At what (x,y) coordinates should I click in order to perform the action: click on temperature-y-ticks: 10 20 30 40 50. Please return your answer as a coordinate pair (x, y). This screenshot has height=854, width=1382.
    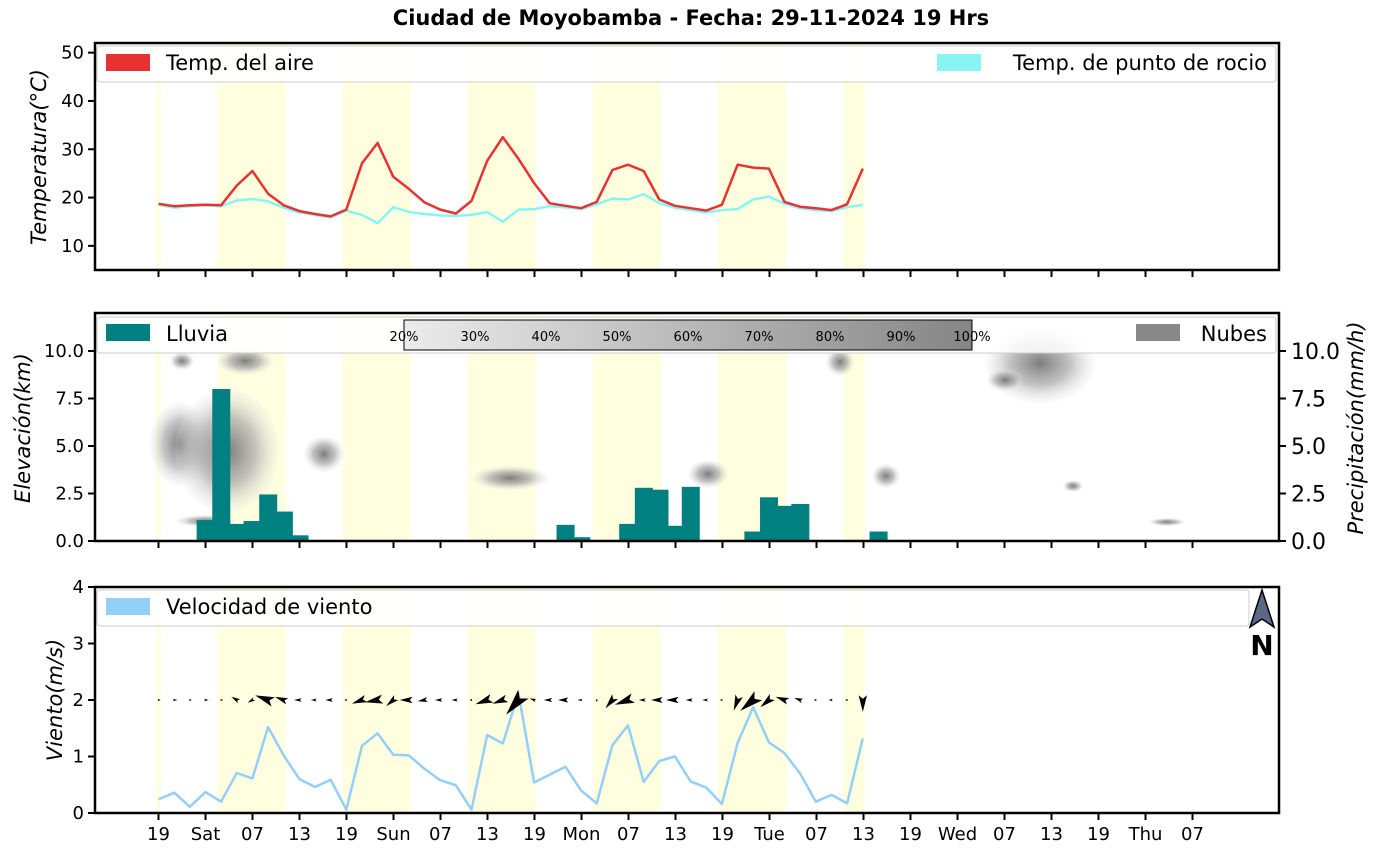
    Looking at the image, I should click on (78, 150).